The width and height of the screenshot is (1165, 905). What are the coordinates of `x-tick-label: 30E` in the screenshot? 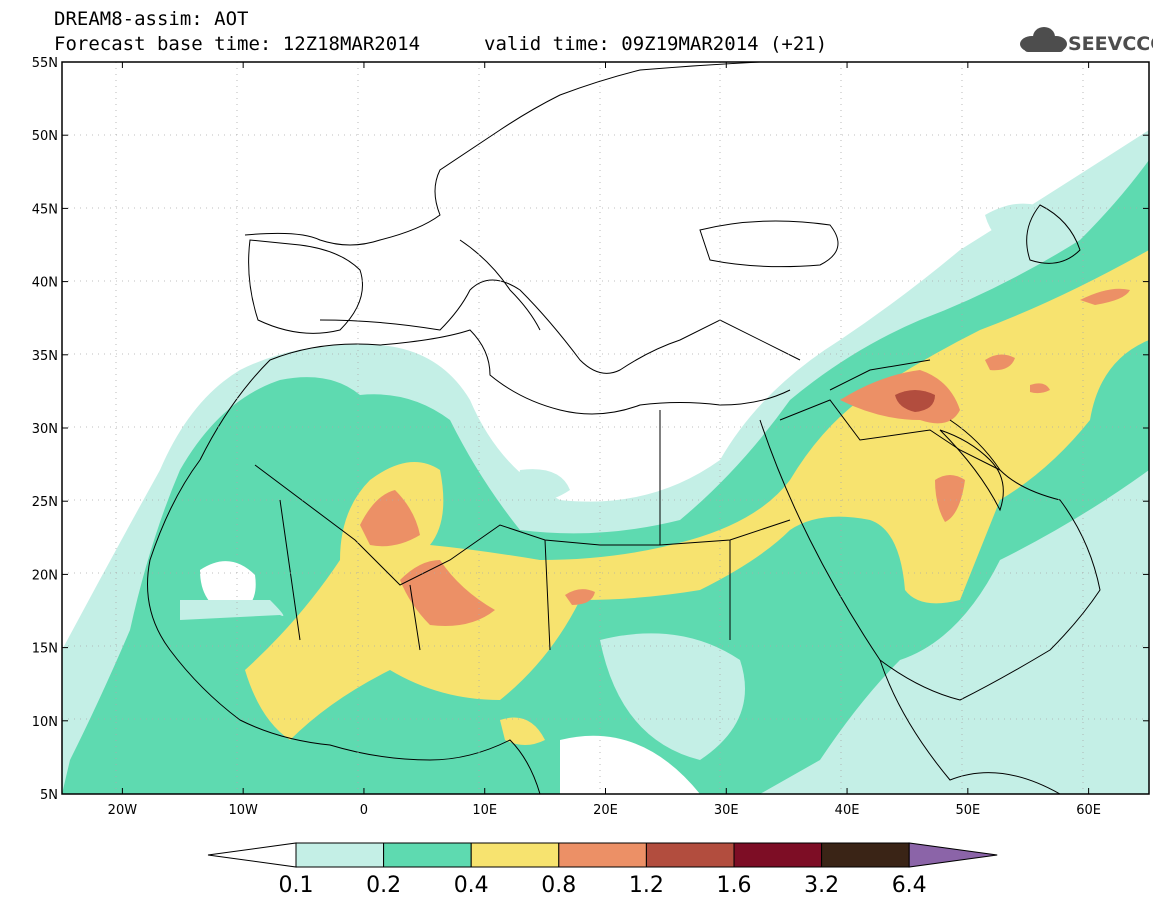 It's located at (726, 810).